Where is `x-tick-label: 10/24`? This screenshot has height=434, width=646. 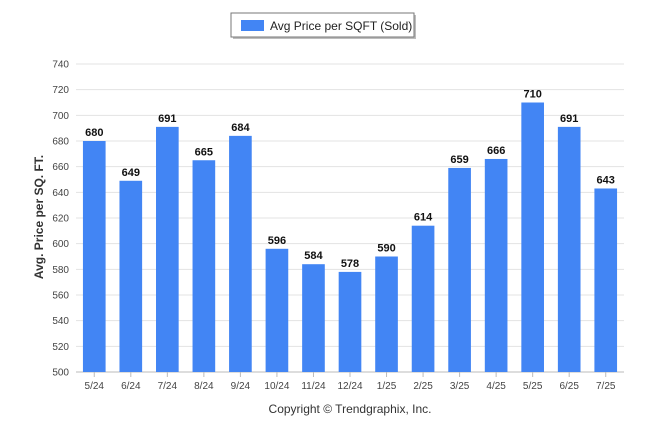 x-tick-label: 10/24 is located at coordinates (276, 386).